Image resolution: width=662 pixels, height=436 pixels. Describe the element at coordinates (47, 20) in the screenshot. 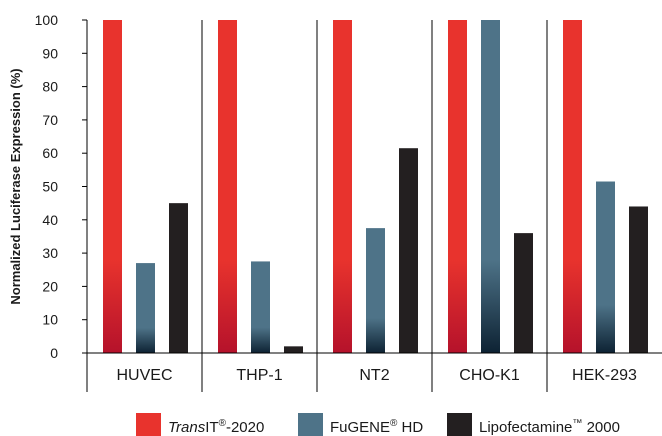

I see `y-tick-label: 100` at that location.